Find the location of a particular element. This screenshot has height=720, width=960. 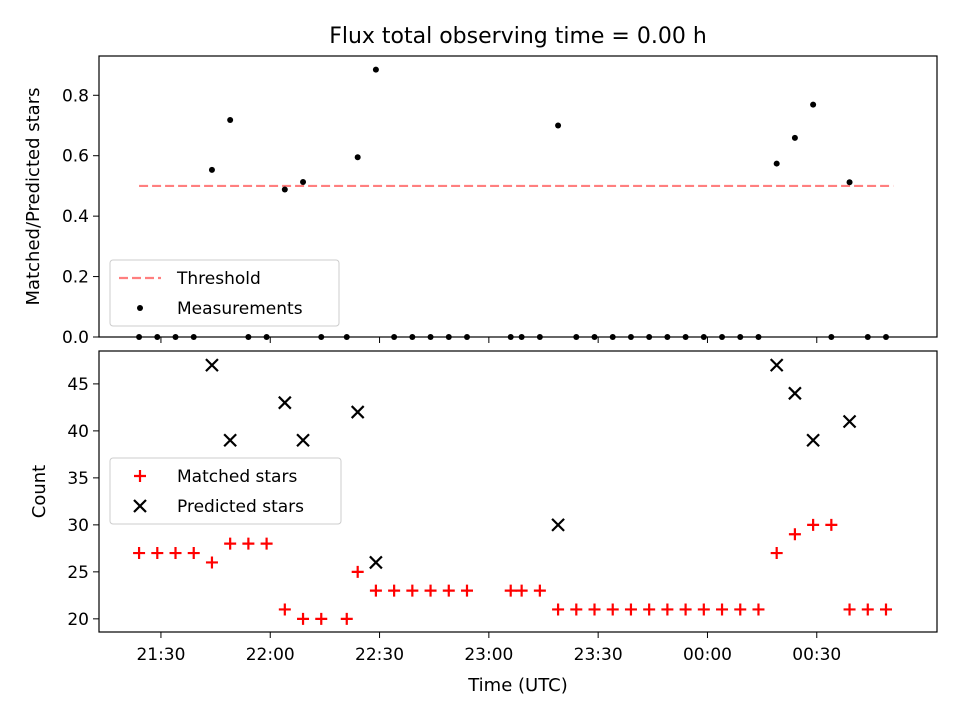

x-tick-label: 21:30 is located at coordinates (160, 655).